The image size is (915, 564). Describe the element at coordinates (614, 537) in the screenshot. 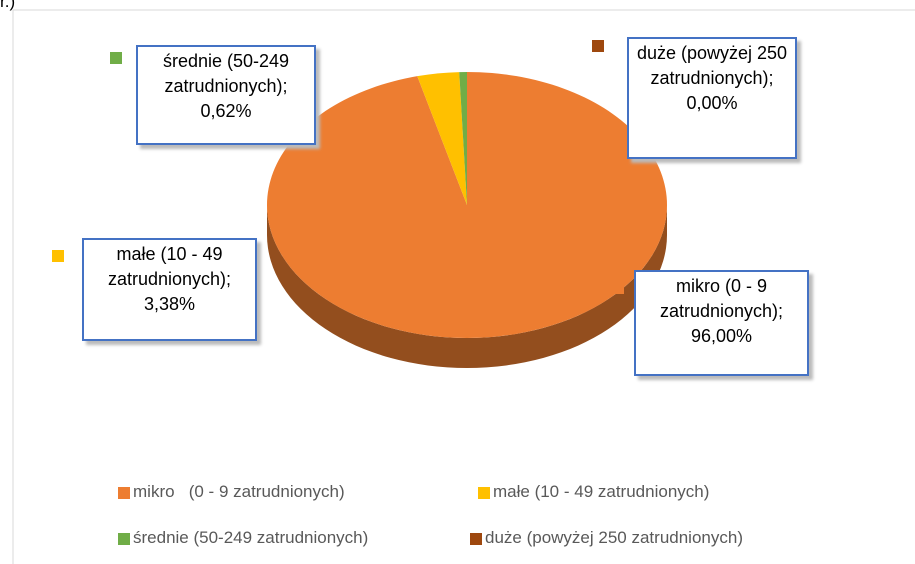

I see `legend-label: duże (powyżej 250 zatrudnionych)` at that location.